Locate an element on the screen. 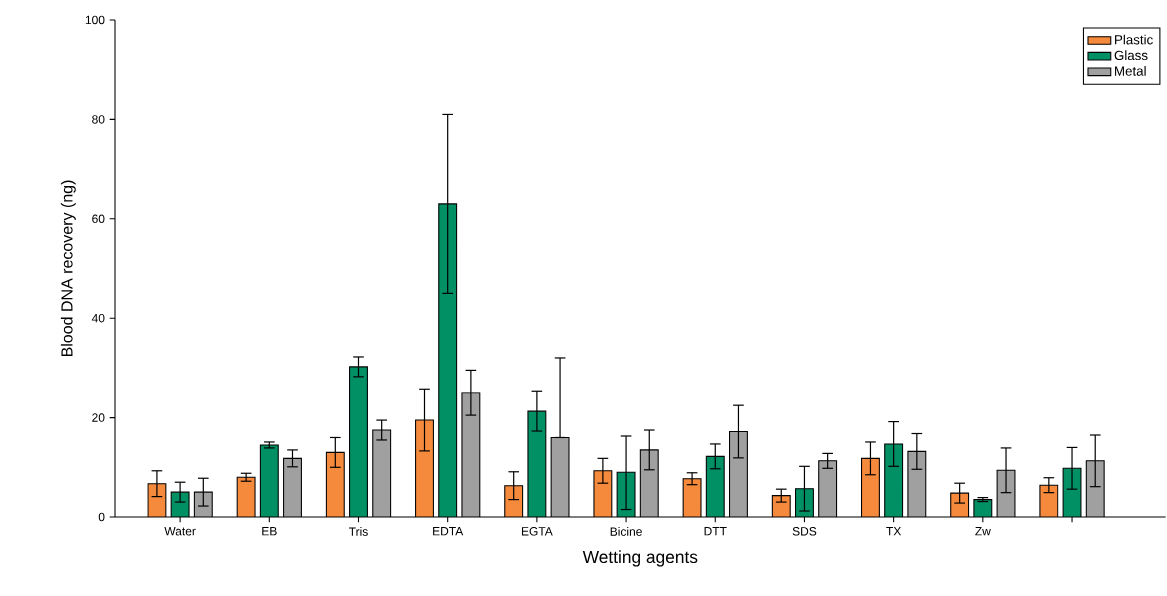  legend-label: Metal is located at coordinates (1130, 70).